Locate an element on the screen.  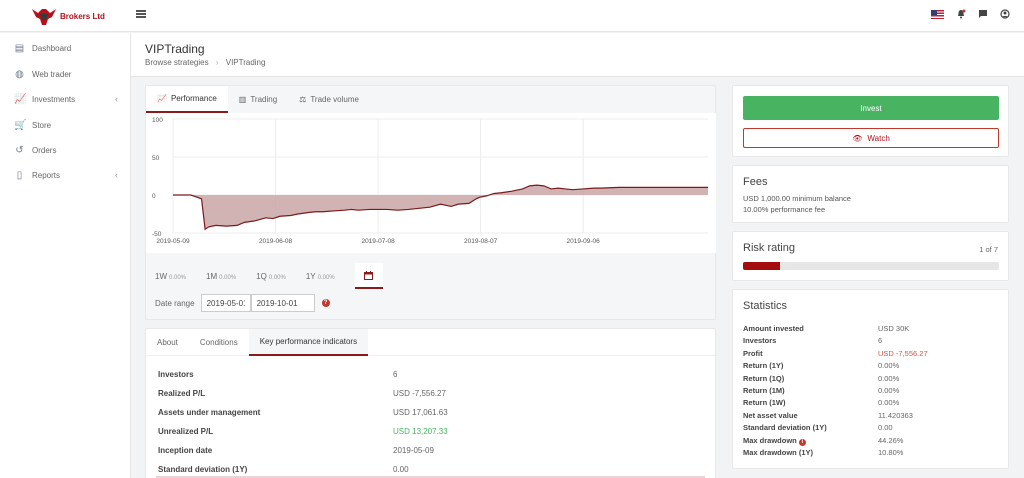
kpi-label: Unrealized P/L is located at coordinates (186, 431).